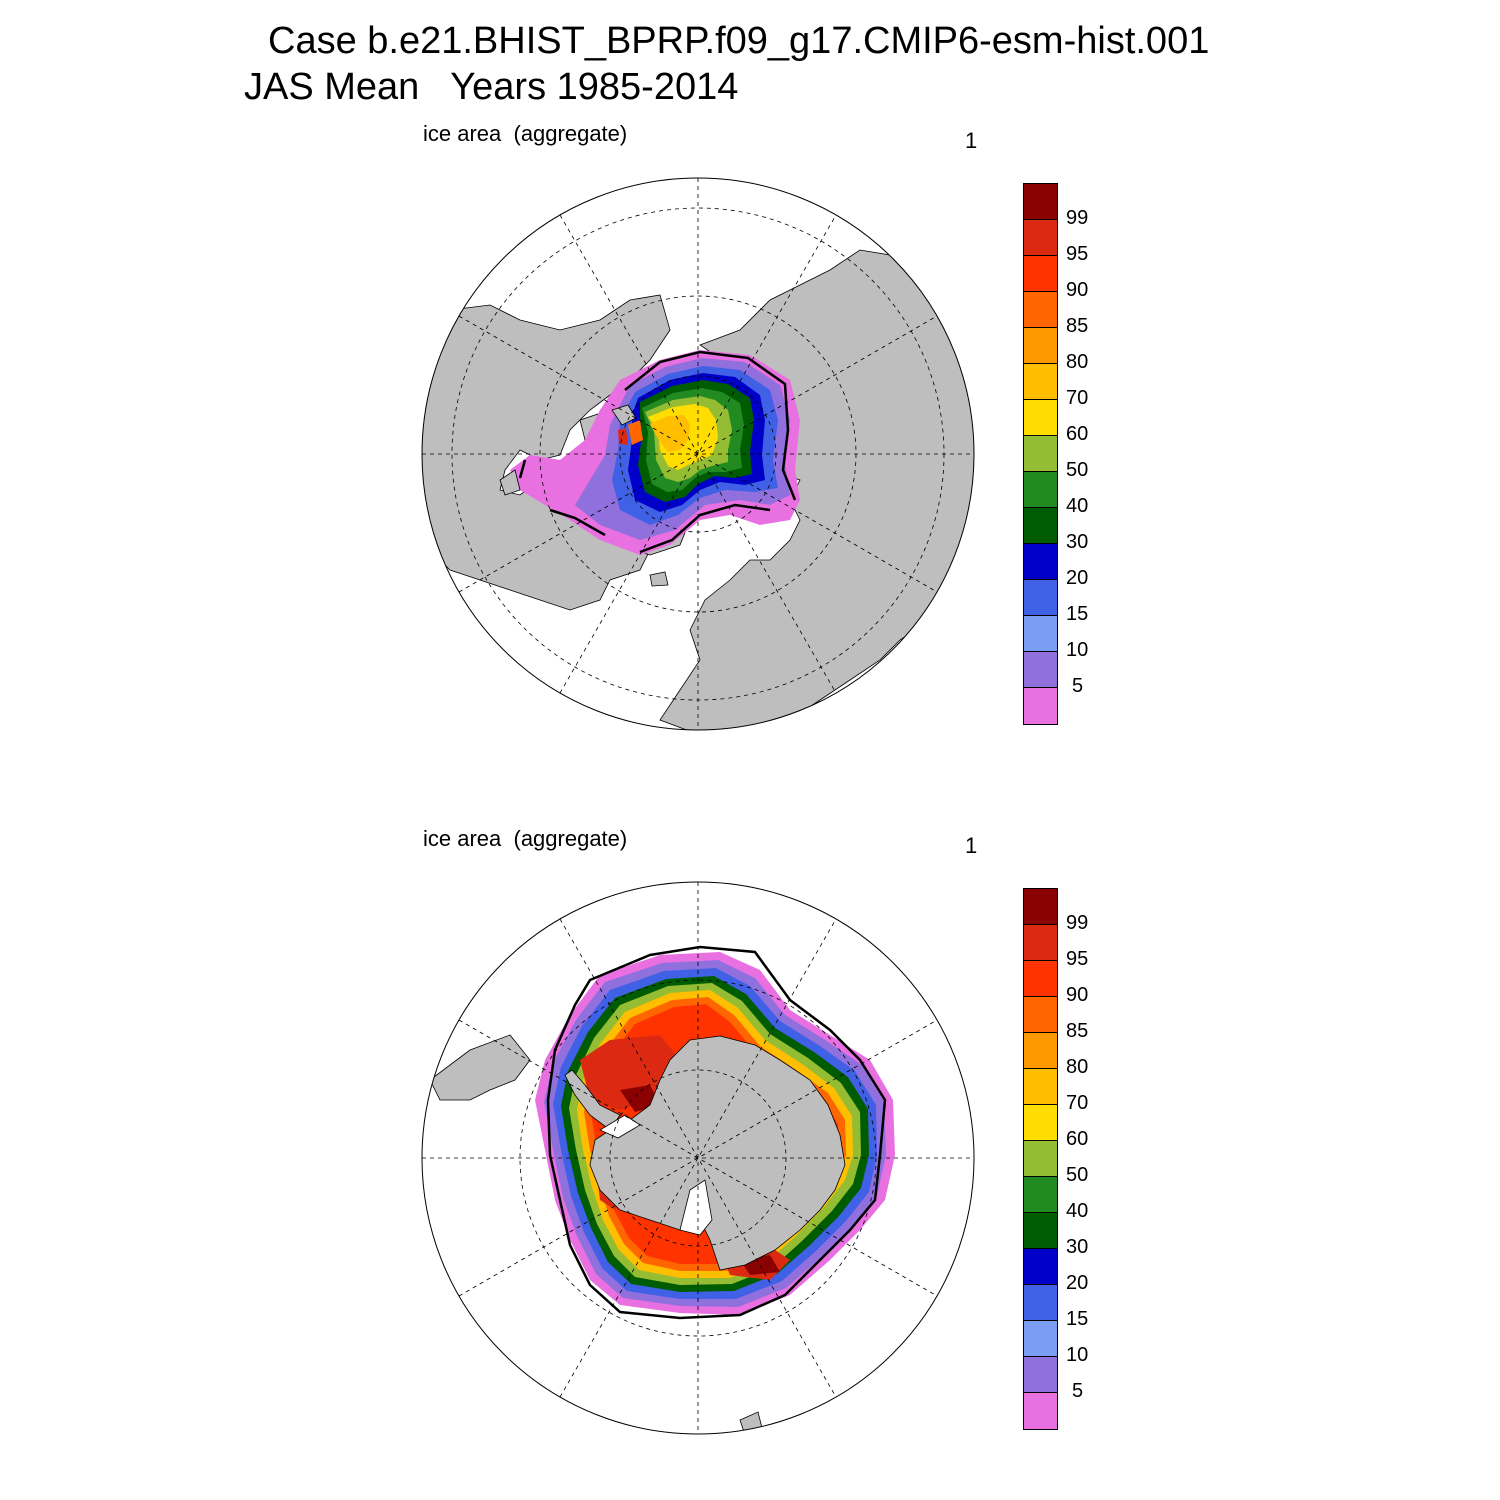  What do you see at coordinates (480, 1067) in the screenshot?
I see `south-america-landmass` at bounding box center [480, 1067].